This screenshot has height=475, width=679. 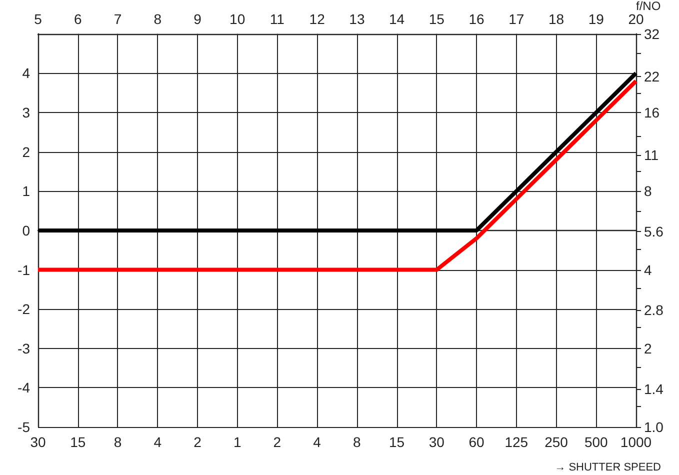 I want to click on y-tick-label: -2, so click(x=24, y=309).